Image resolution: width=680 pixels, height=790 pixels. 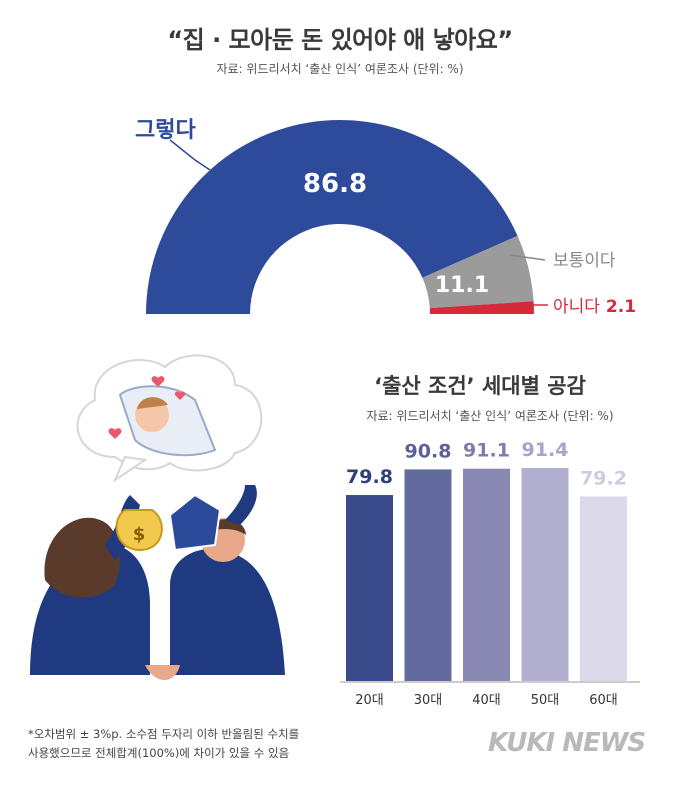 What do you see at coordinates (428, 700) in the screenshot?
I see `bar-category-label: 30대` at bounding box center [428, 700].